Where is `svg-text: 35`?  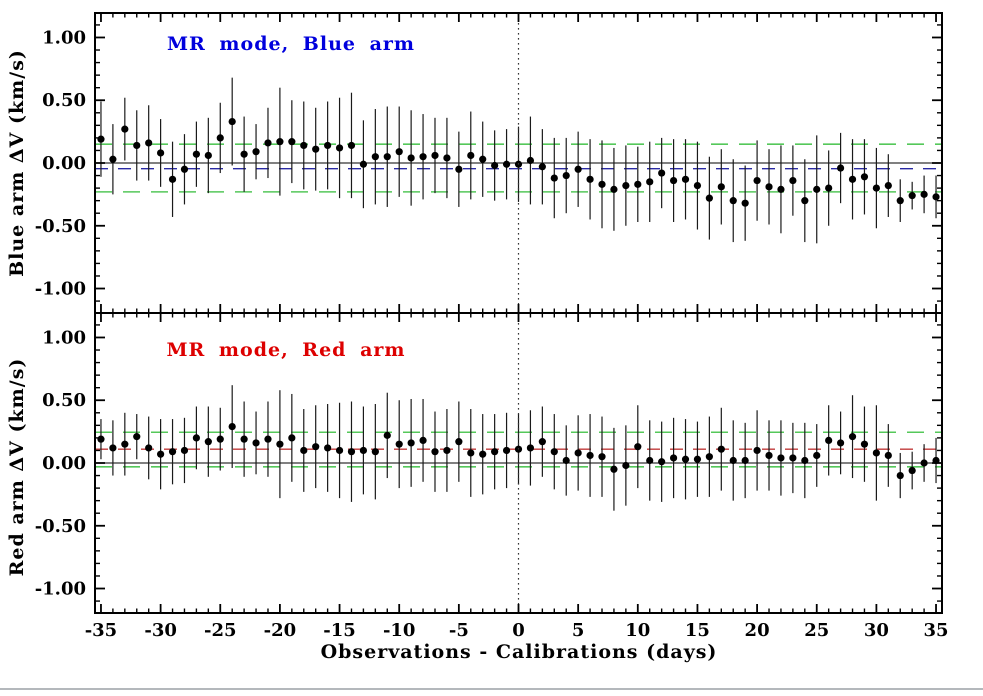
svg-text: 35 is located at coordinates (936, 630).